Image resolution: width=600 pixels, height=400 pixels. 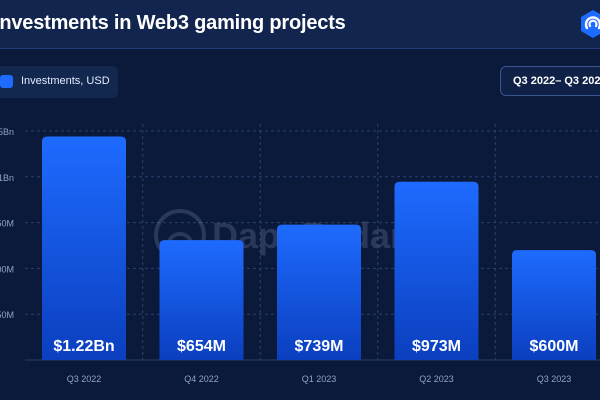 What do you see at coordinates (7, 224) in the screenshot?
I see `y-tick-label: 750M` at bounding box center [7, 224].